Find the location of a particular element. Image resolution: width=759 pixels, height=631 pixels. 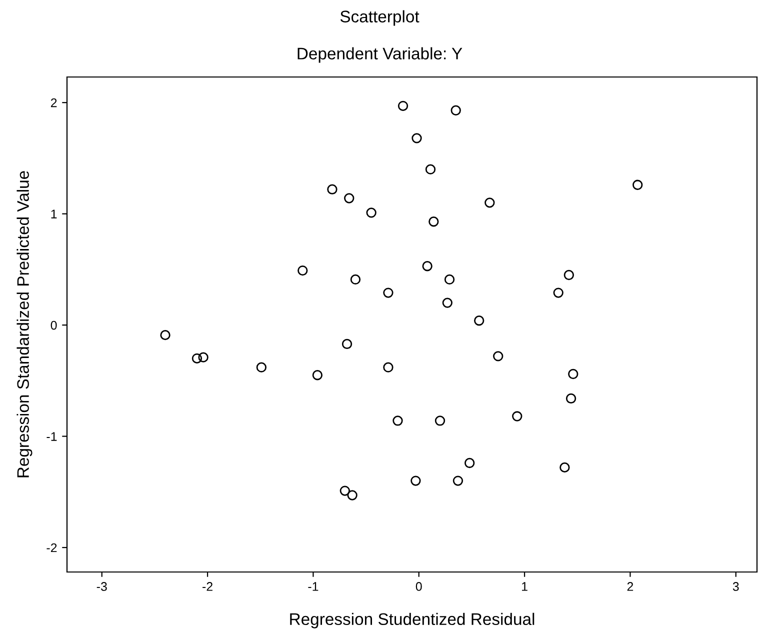

y-tick-label: 2 is located at coordinates (53, 103).